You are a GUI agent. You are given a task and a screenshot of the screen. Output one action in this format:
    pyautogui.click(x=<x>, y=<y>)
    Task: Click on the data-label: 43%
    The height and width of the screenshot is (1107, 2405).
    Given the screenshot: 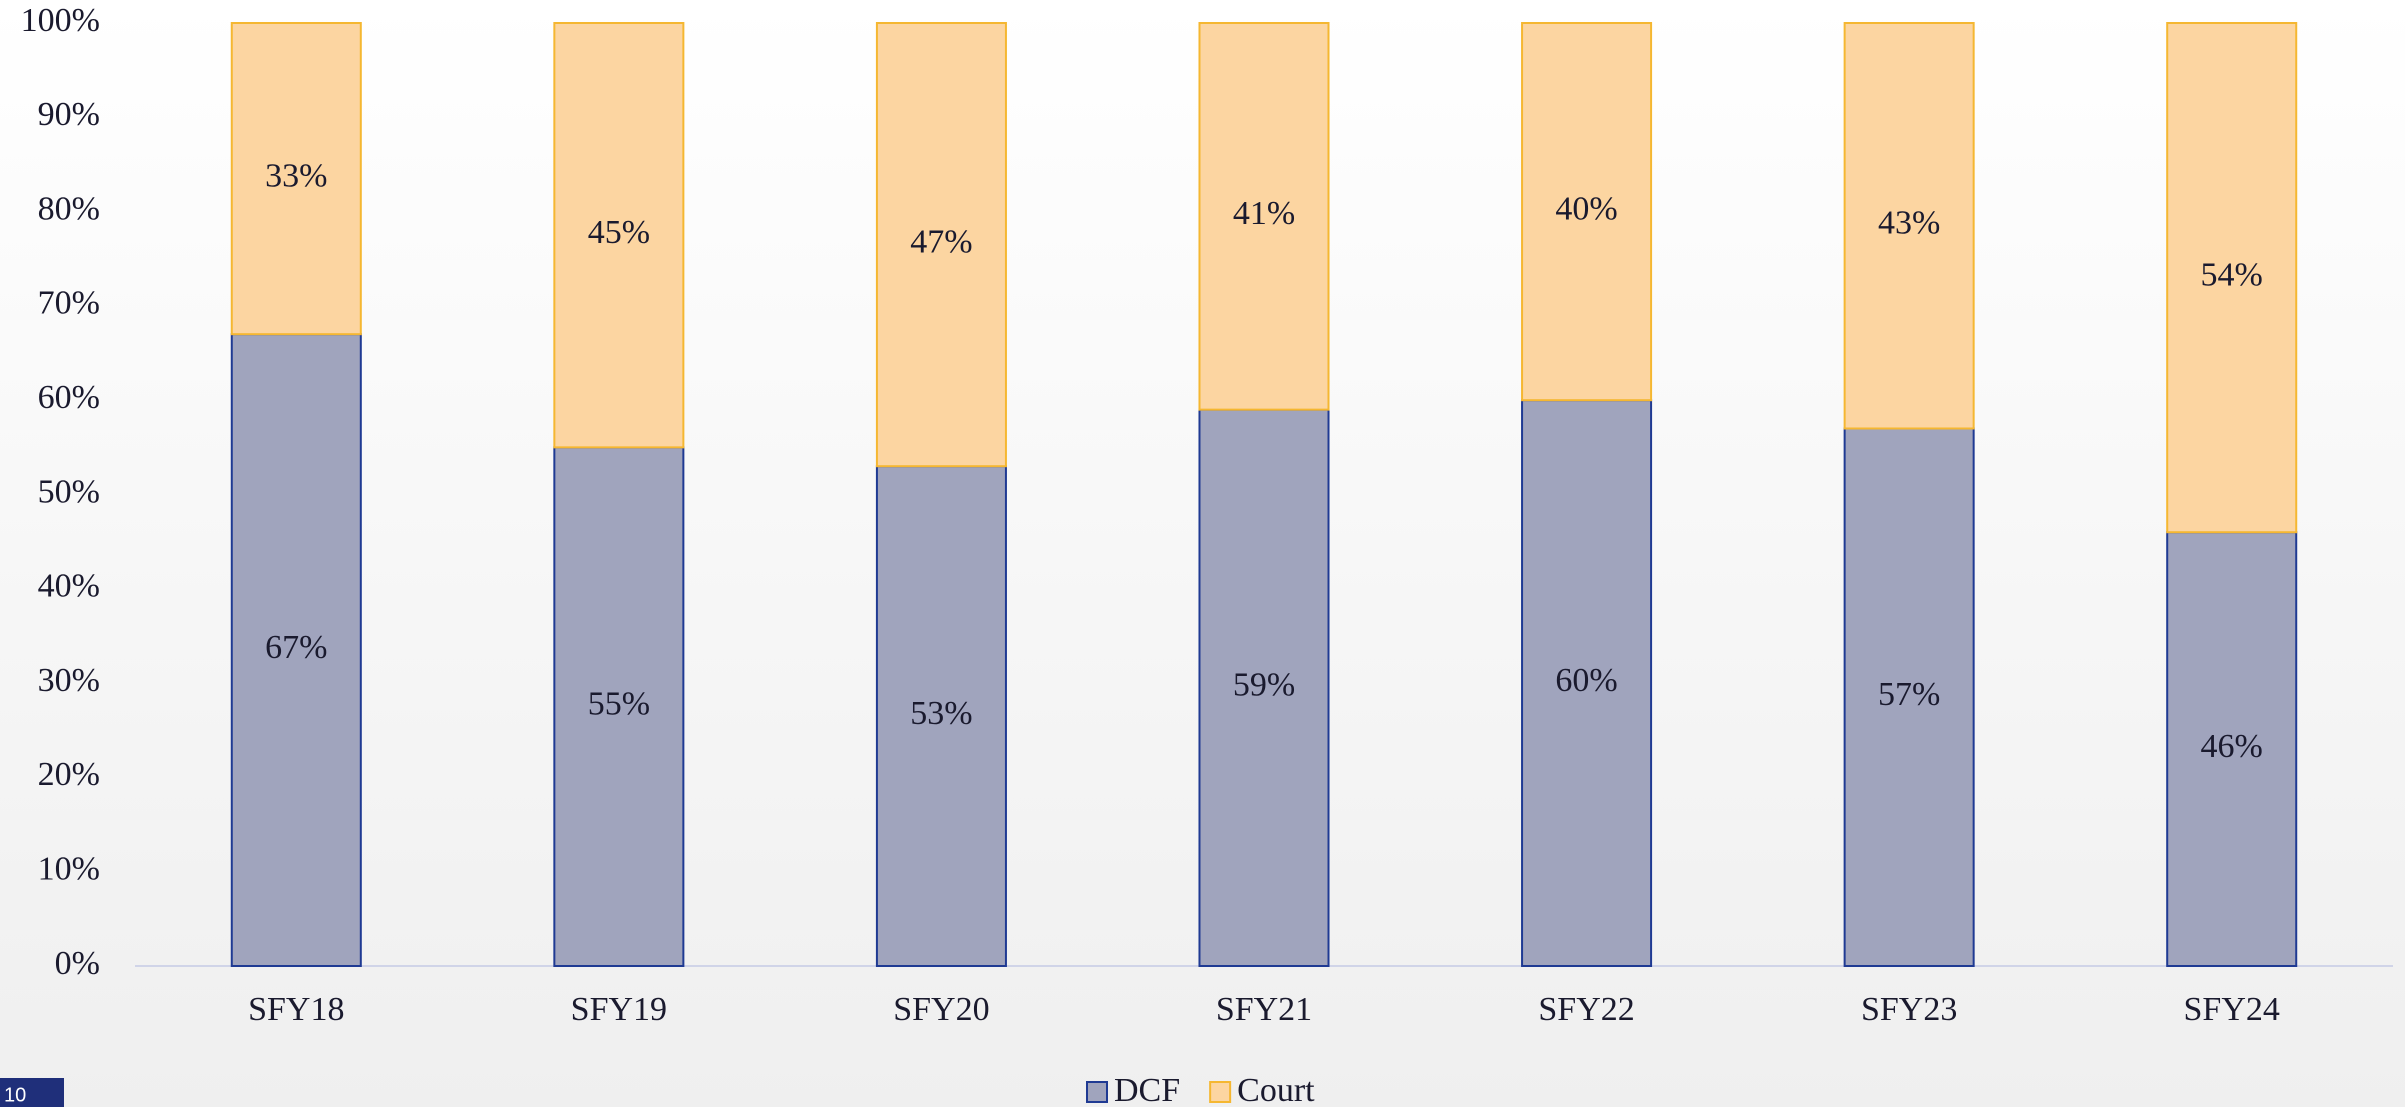 What is the action you would take?
    pyautogui.click(x=1909, y=223)
    